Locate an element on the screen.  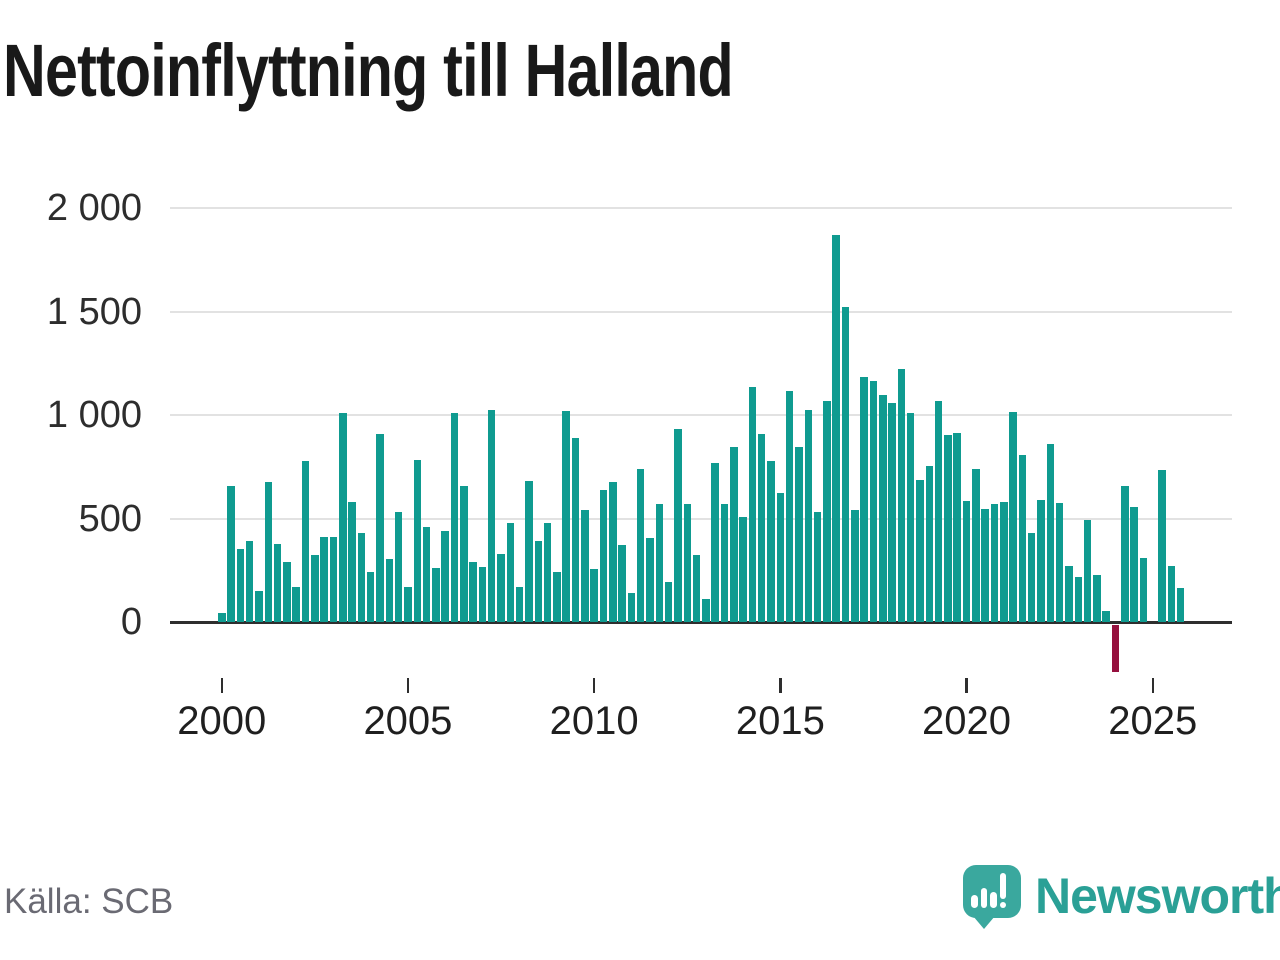
logo-exclamation-icon is located at coordinates (1002, 886).